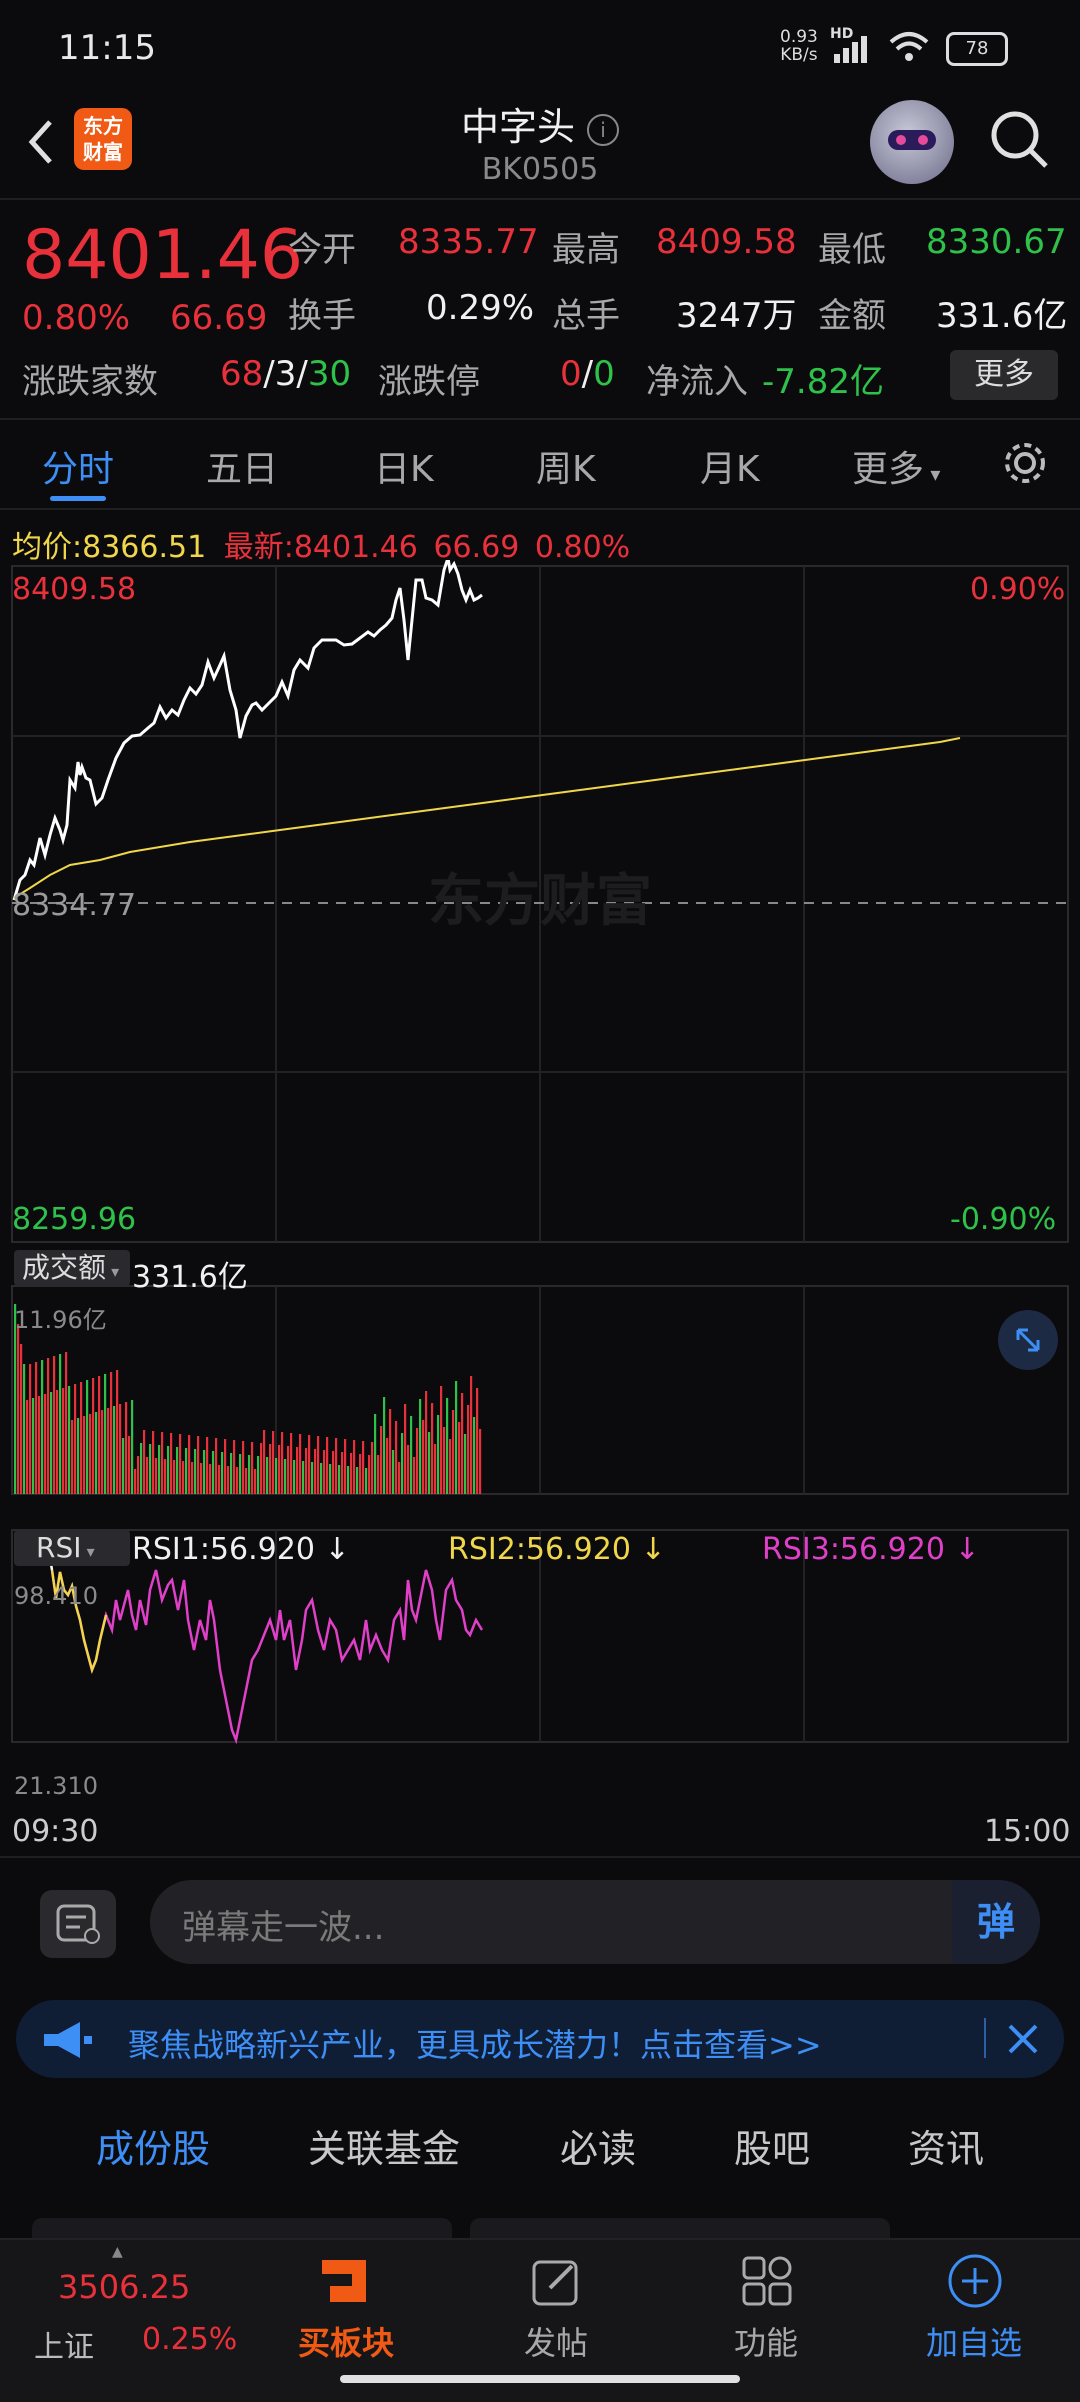 The image size is (1080, 2402). What do you see at coordinates (42, 142) in the screenshot?
I see `back-icon` at bounding box center [42, 142].